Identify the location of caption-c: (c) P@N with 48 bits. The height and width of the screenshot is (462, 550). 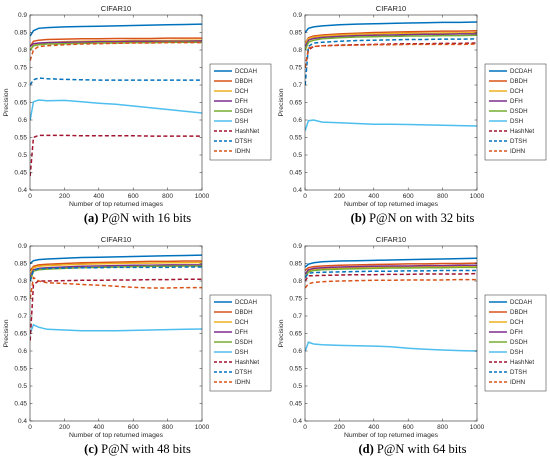
(137, 449).